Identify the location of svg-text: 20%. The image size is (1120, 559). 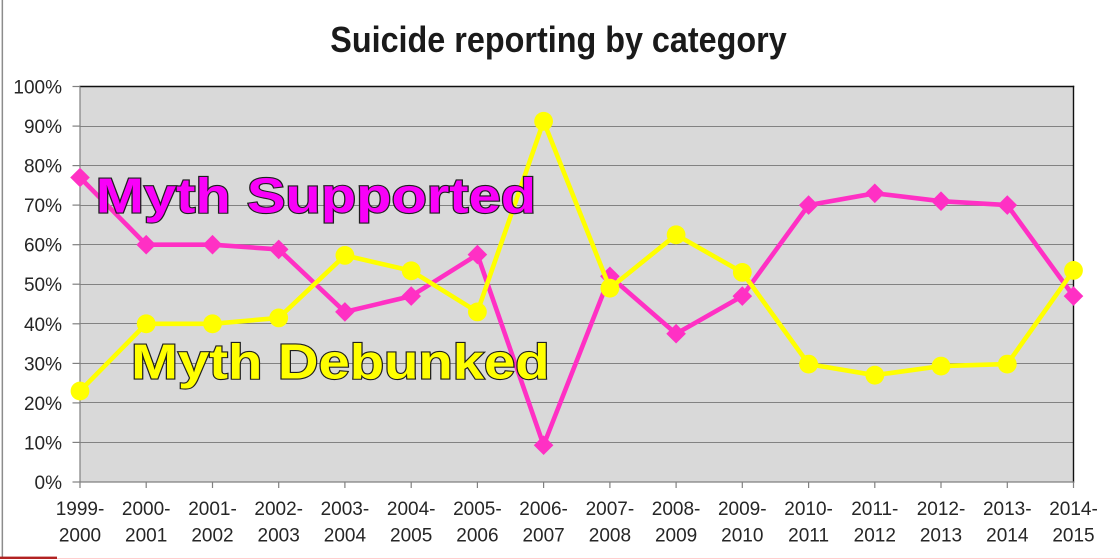
(43, 404).